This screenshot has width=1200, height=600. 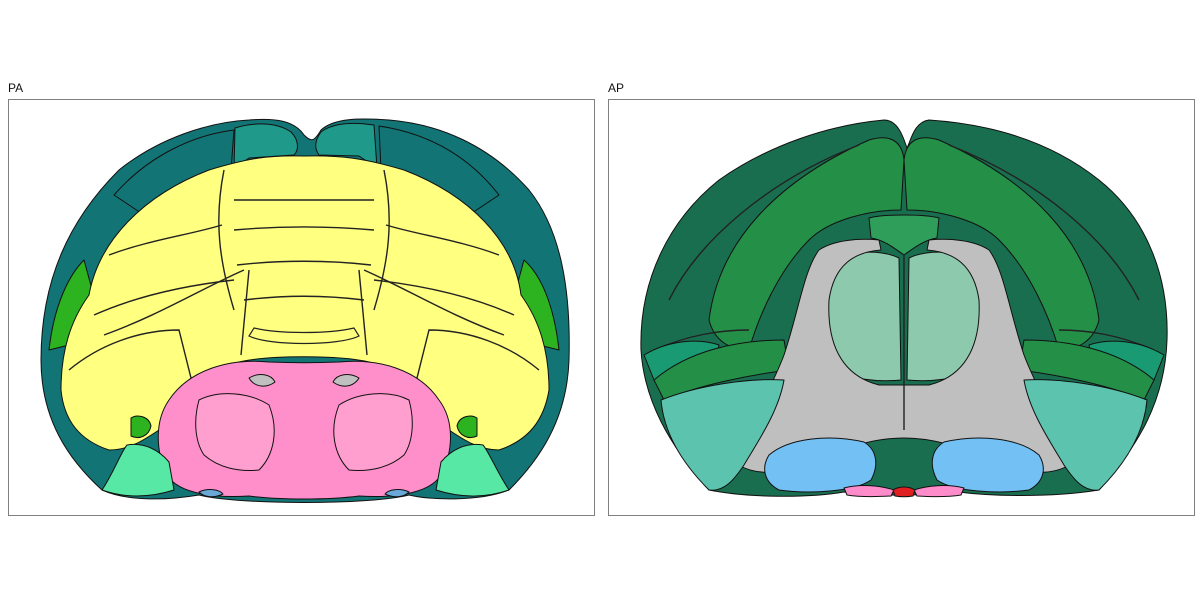 What do you see at coordinates (262, 380) in the screenshot?
I see `fiber-tract-left` at bounding box center [262, 380].